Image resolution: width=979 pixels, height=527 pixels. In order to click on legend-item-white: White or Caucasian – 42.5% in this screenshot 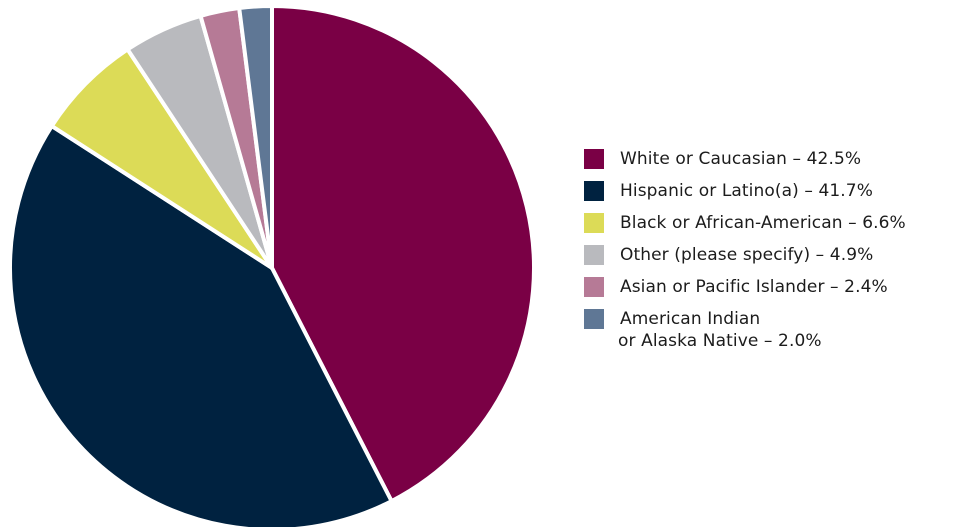, I will do `click(780, 164)`.